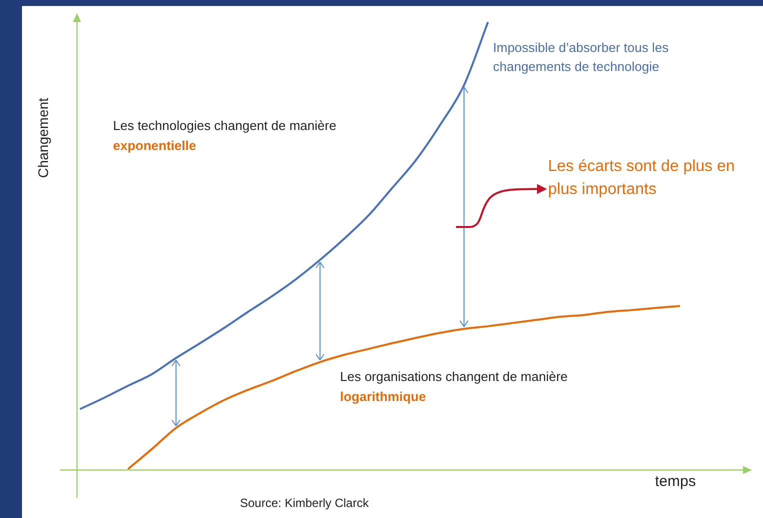  Describe the element at coordinates (154, 146) in the screenshot. I see `annotation: exponentielle` at that location.